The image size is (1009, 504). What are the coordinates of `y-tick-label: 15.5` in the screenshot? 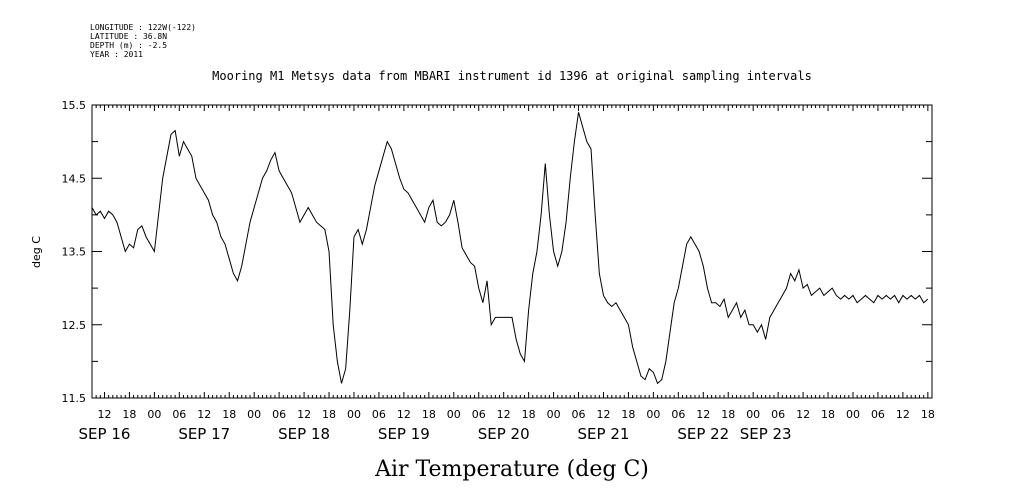 It's located at (74, 105).